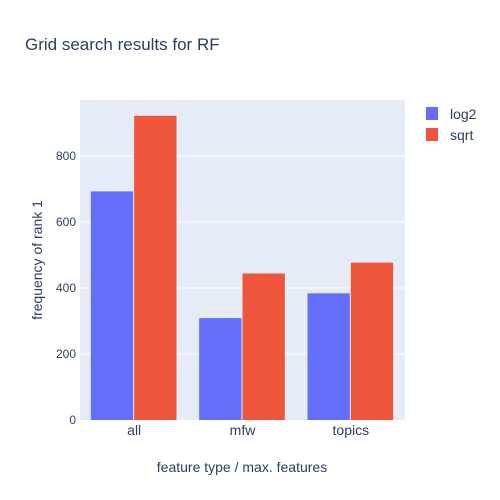  What do you see at coordinates (66, 354) in the screenshot?
I see `y-tick-label: 200` at bounding box center [66, 354].